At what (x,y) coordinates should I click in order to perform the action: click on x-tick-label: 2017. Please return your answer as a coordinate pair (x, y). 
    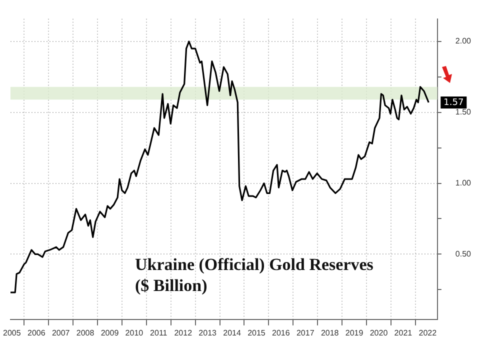
    Looking at the image, I should click on (305, 333).